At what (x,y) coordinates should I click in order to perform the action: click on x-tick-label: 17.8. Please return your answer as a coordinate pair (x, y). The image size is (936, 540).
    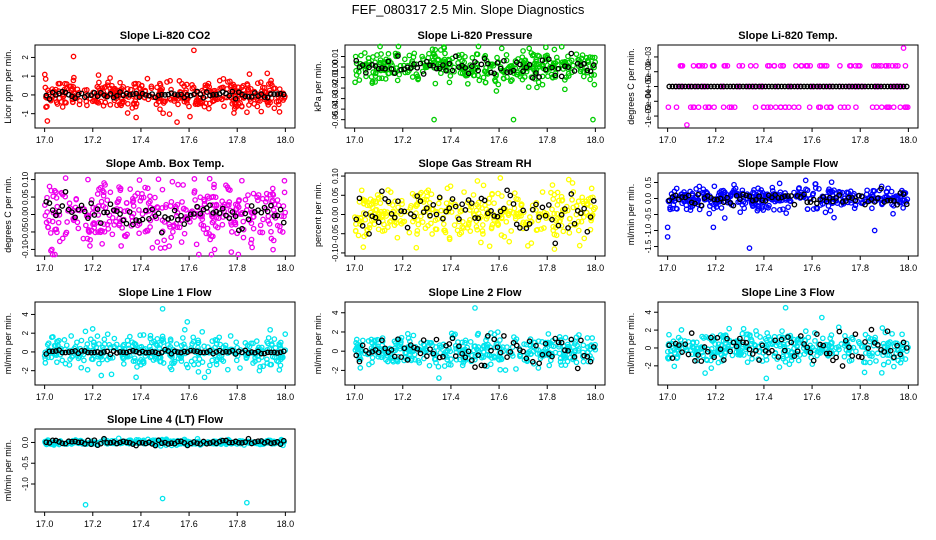
    Looking at the image, I should click on (237, 140).